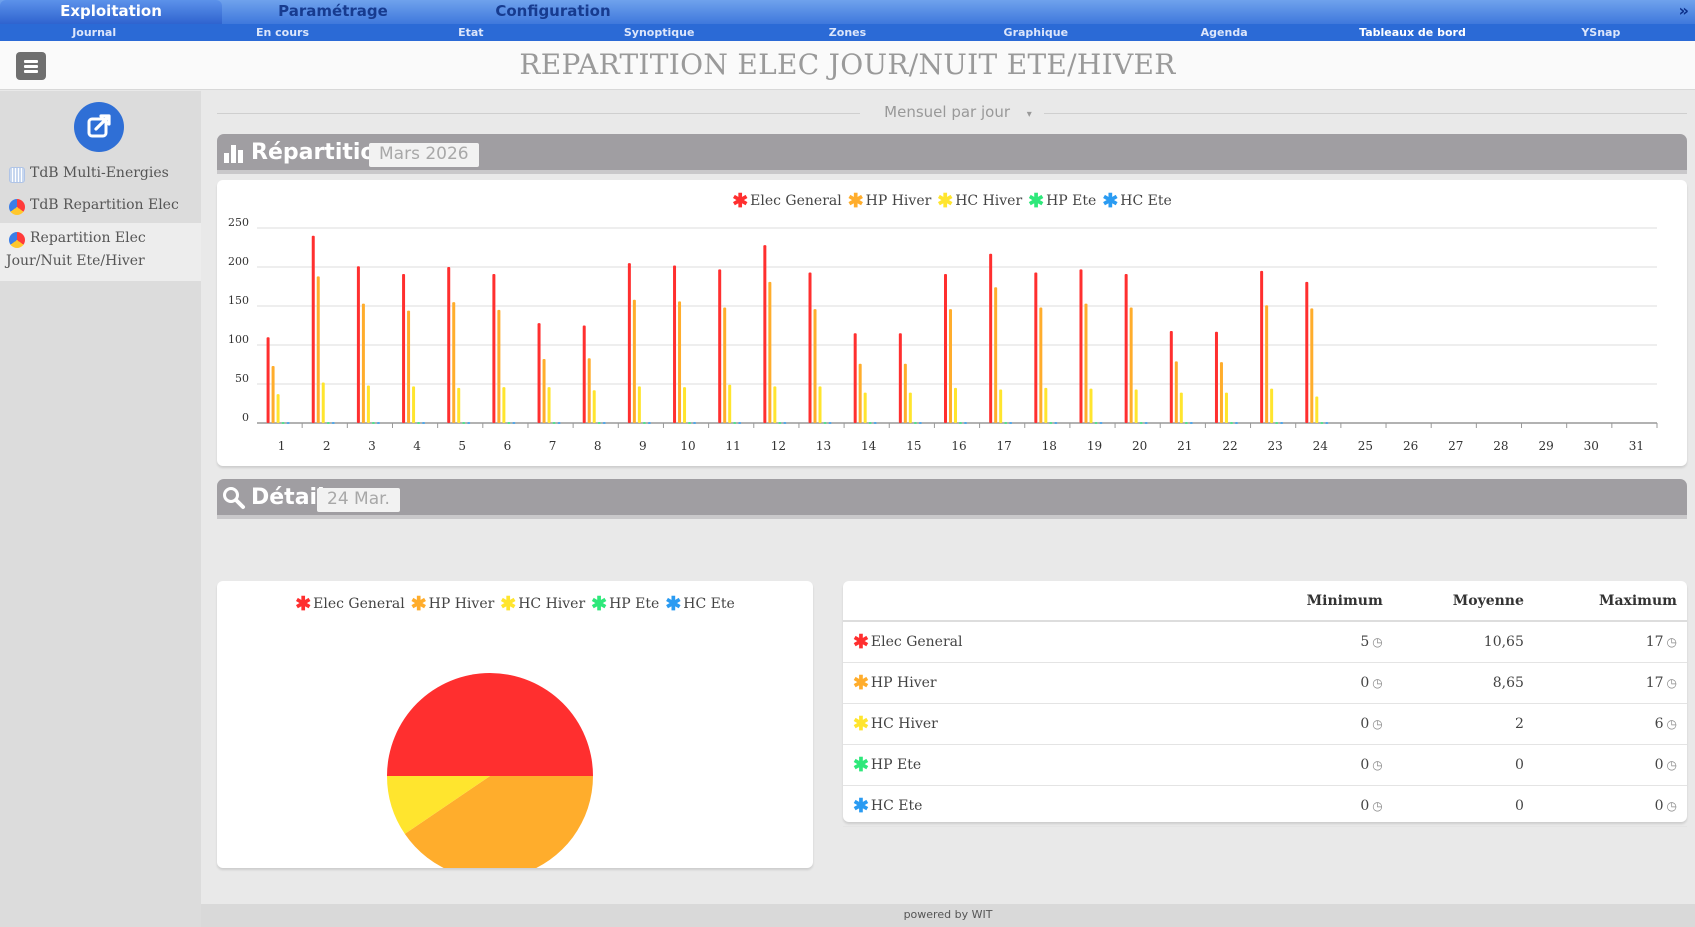 The image size is (1695, 927). I want to click on x-tick-label: 17, so click(1004, 446).